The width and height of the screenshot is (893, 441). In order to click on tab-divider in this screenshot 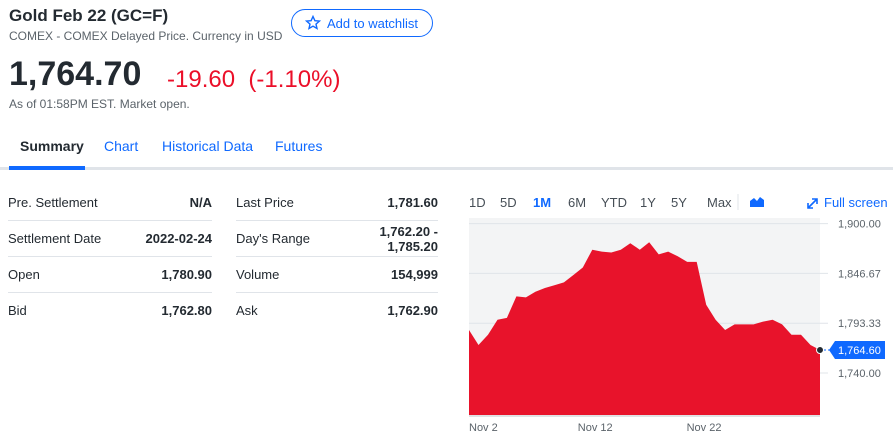, I will do `click(446, 168)`.